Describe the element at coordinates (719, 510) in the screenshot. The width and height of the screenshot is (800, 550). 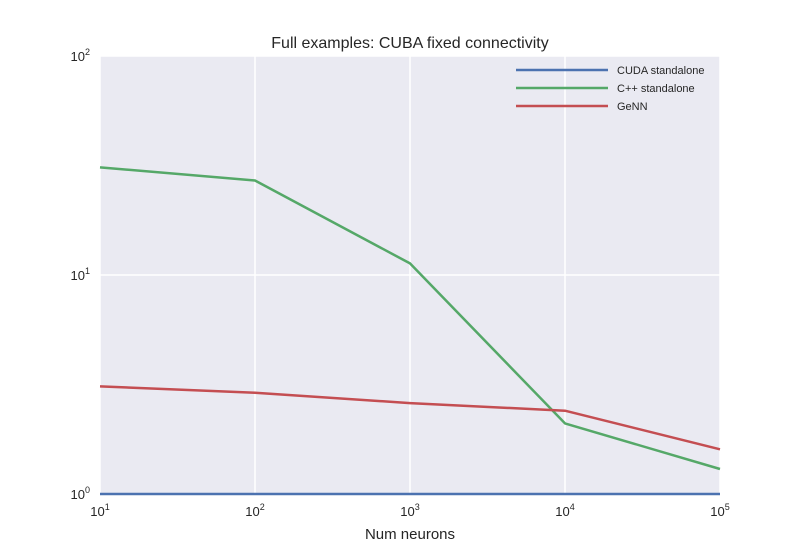
I see `x-tick-label: 10⁵` at that location.